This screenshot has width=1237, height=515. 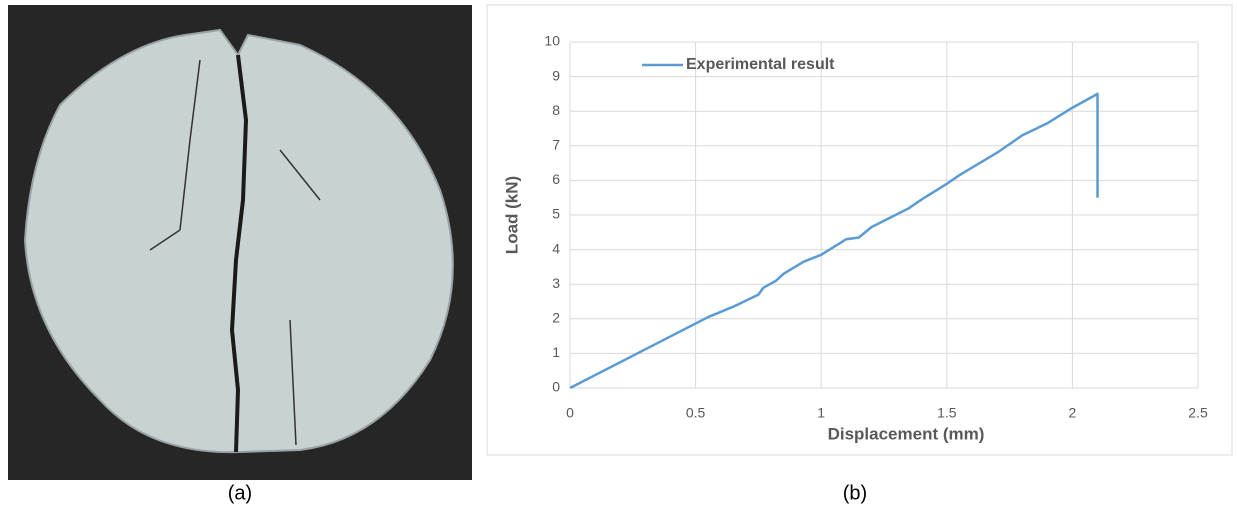 What do you see at coordinates (947, 413) in the screenshot?
I see `x-tick-label: 1.5` at bounding box center [947, 413].